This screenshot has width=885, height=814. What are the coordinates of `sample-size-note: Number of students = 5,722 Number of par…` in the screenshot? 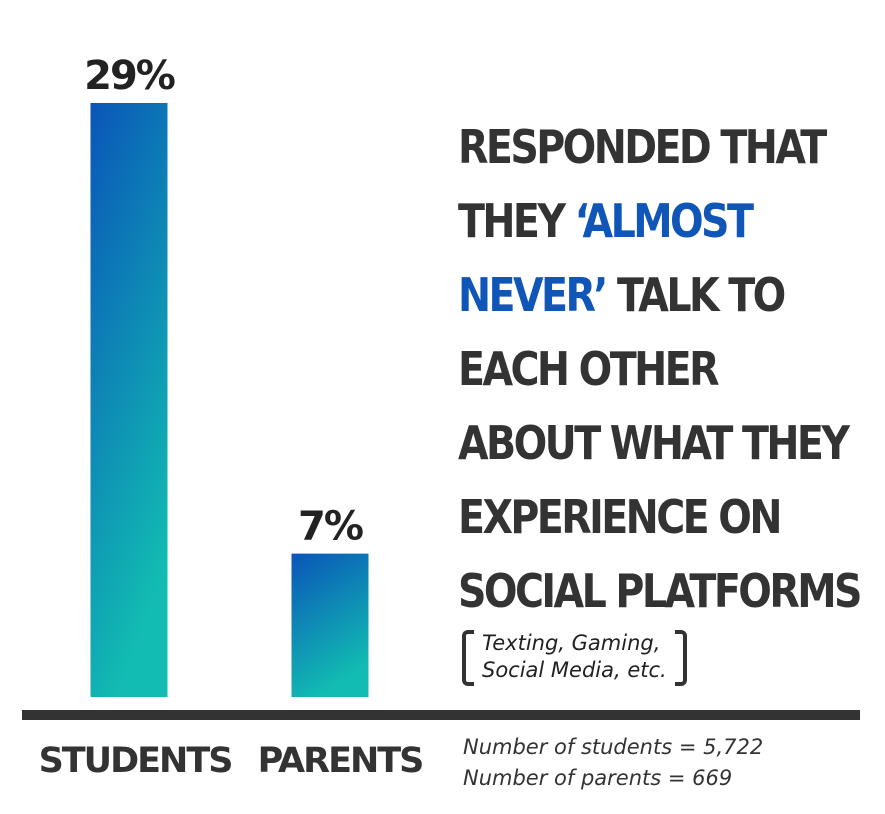 It's located at (613, 763).